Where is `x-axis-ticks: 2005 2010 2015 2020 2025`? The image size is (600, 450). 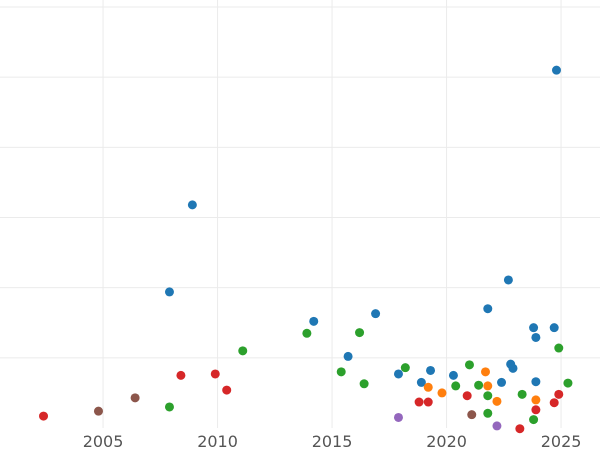
x-axis-ticks: 2005 2010 2015 2020 2025 is located at coordinates (332, 441).